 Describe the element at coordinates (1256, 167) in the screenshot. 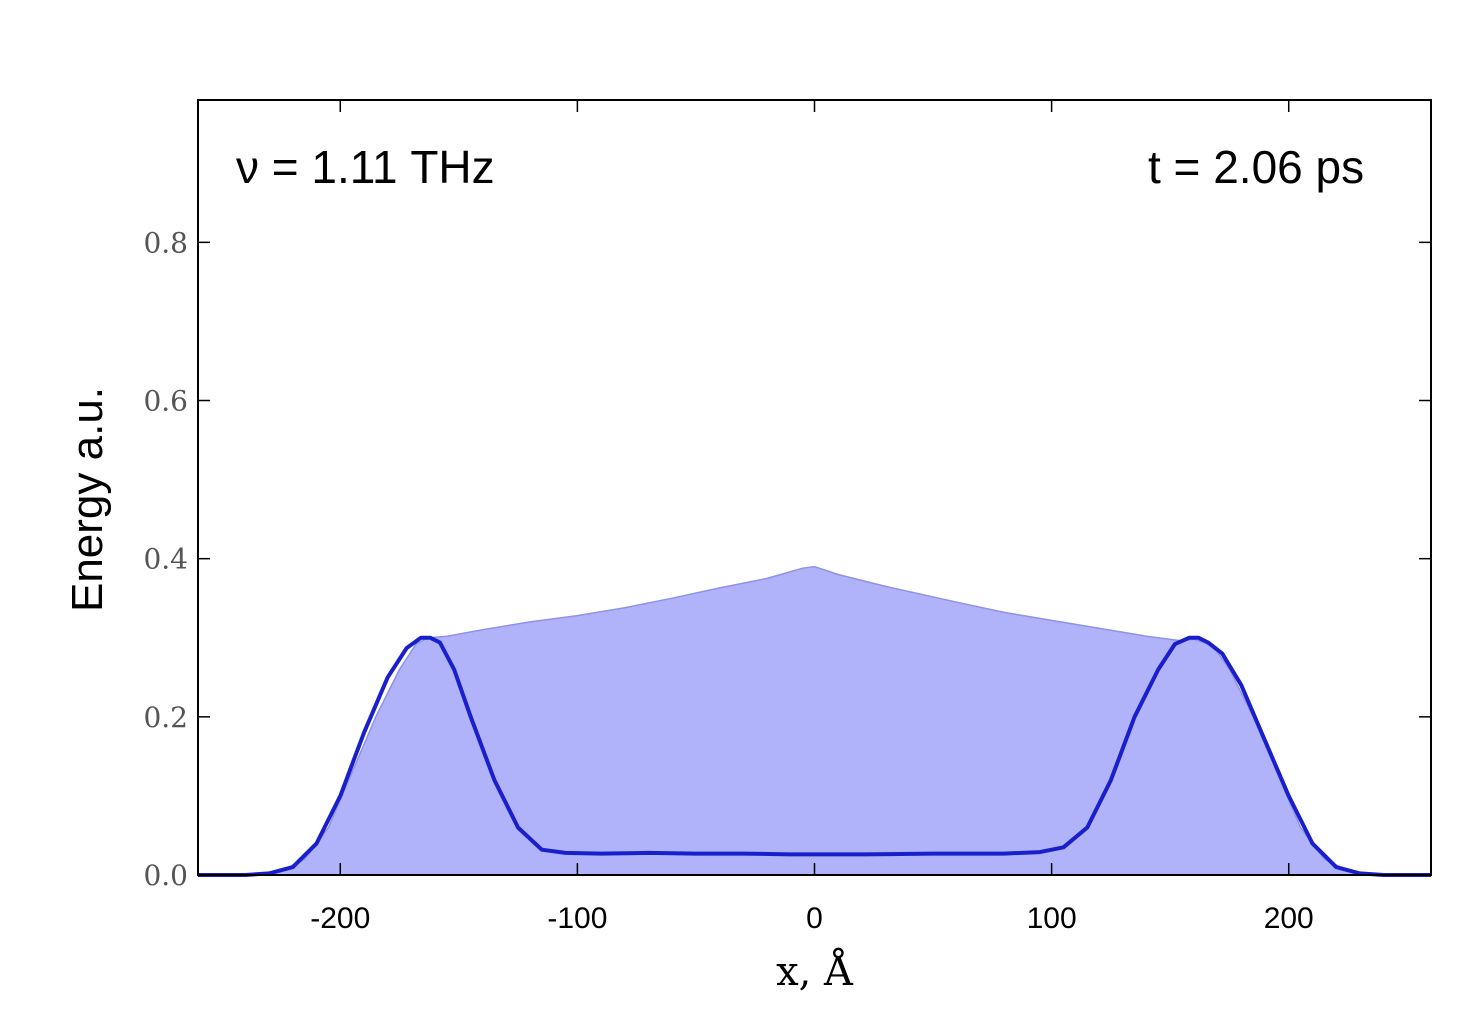

I see `time-annotation: t = 2.06 ps` at that location.